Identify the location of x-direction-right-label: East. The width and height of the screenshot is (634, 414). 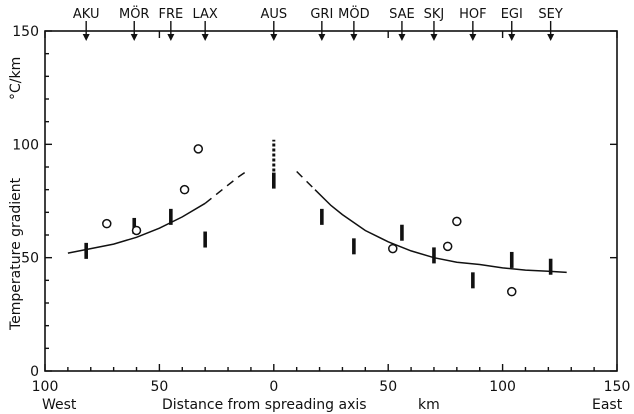
(607, 405).